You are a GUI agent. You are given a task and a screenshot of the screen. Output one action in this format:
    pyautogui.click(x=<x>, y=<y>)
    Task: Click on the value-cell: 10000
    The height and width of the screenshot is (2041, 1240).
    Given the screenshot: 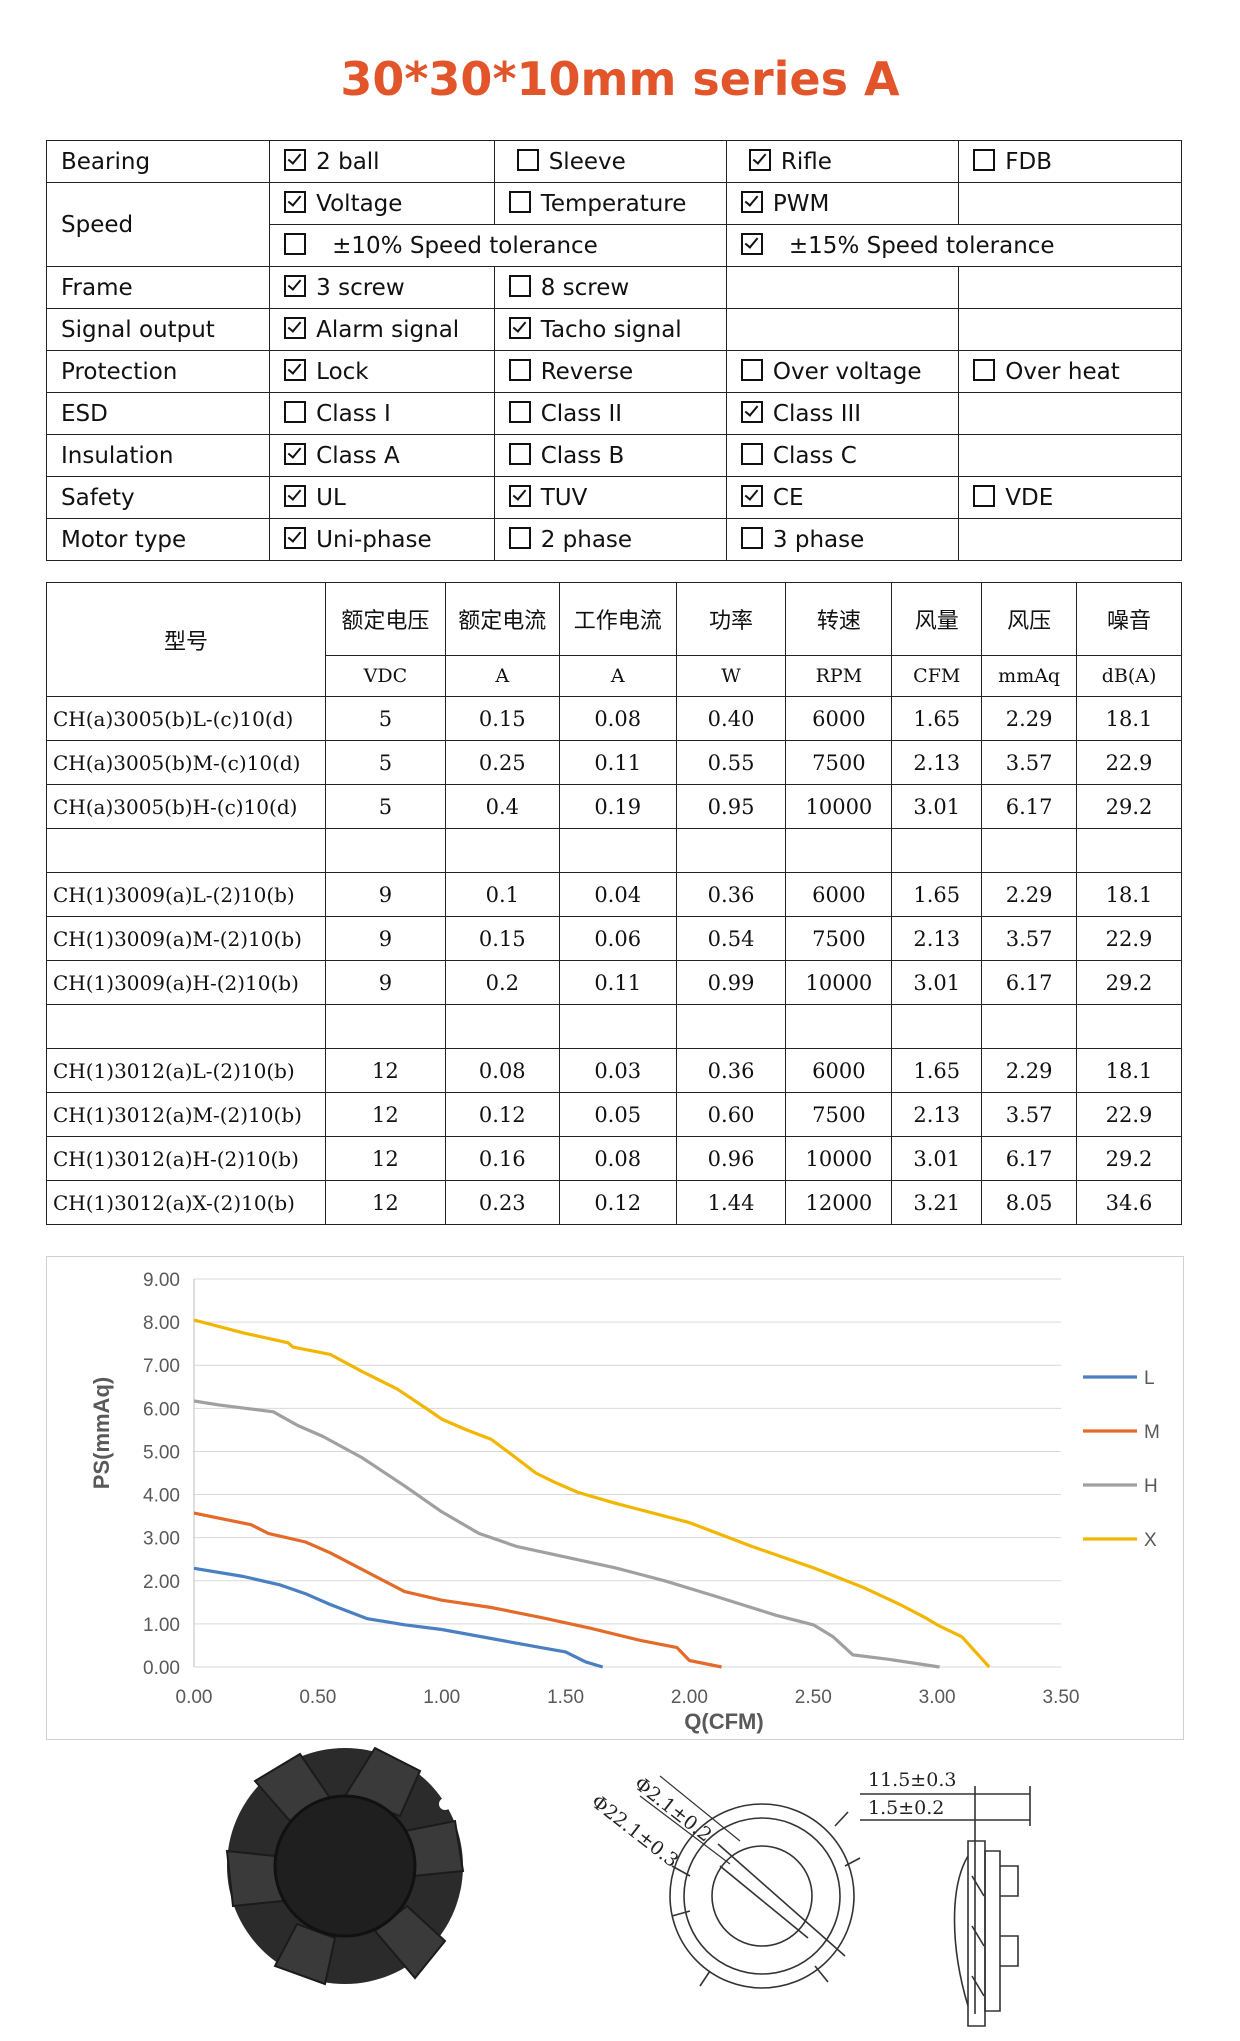 What is the action you would take?
    pyautogui.click(x=839, y=806)
    